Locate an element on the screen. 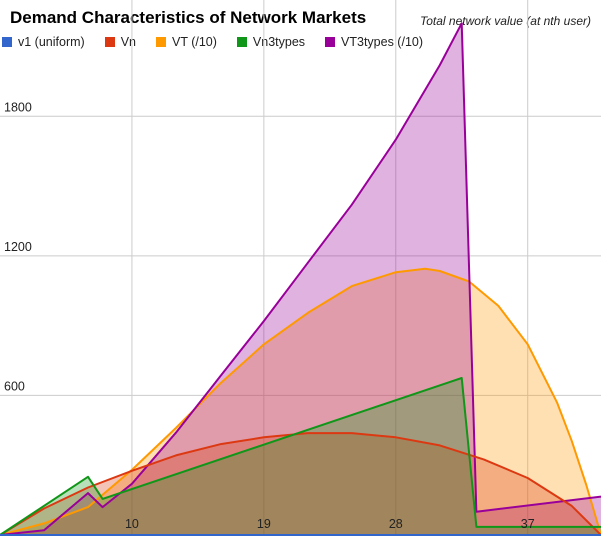  y-tick-label: 1800 is located at coordinates (18, 107).